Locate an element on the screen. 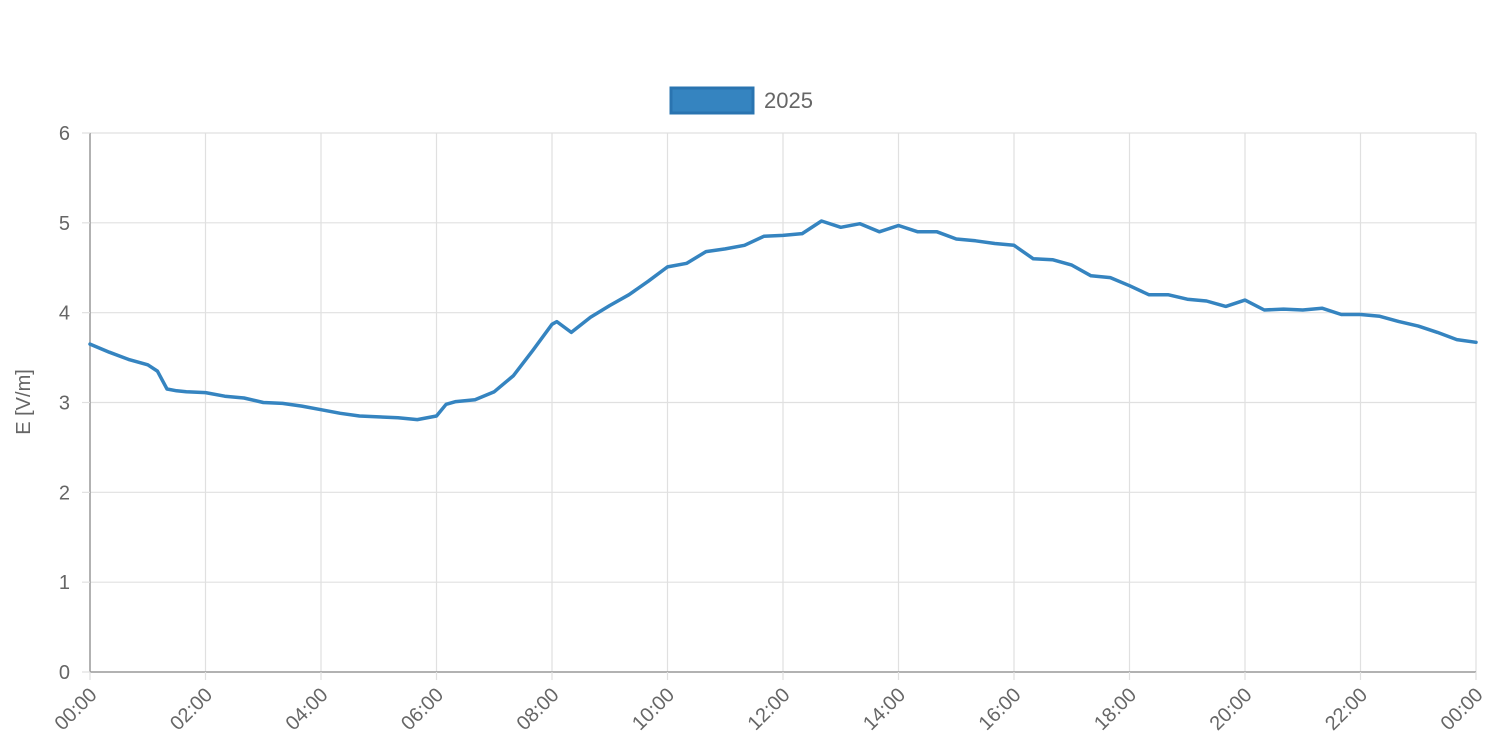  y-tick-label: 2 is located at coordinates (64, 493).